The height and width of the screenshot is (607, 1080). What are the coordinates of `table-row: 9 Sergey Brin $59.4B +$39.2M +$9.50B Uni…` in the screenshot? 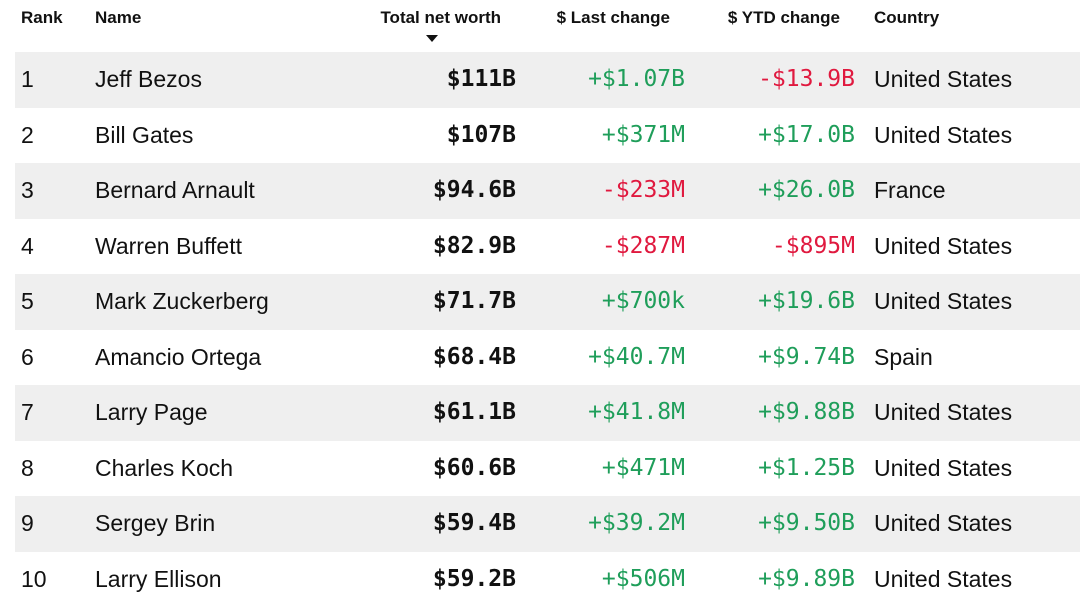 It's located at (547, 524).